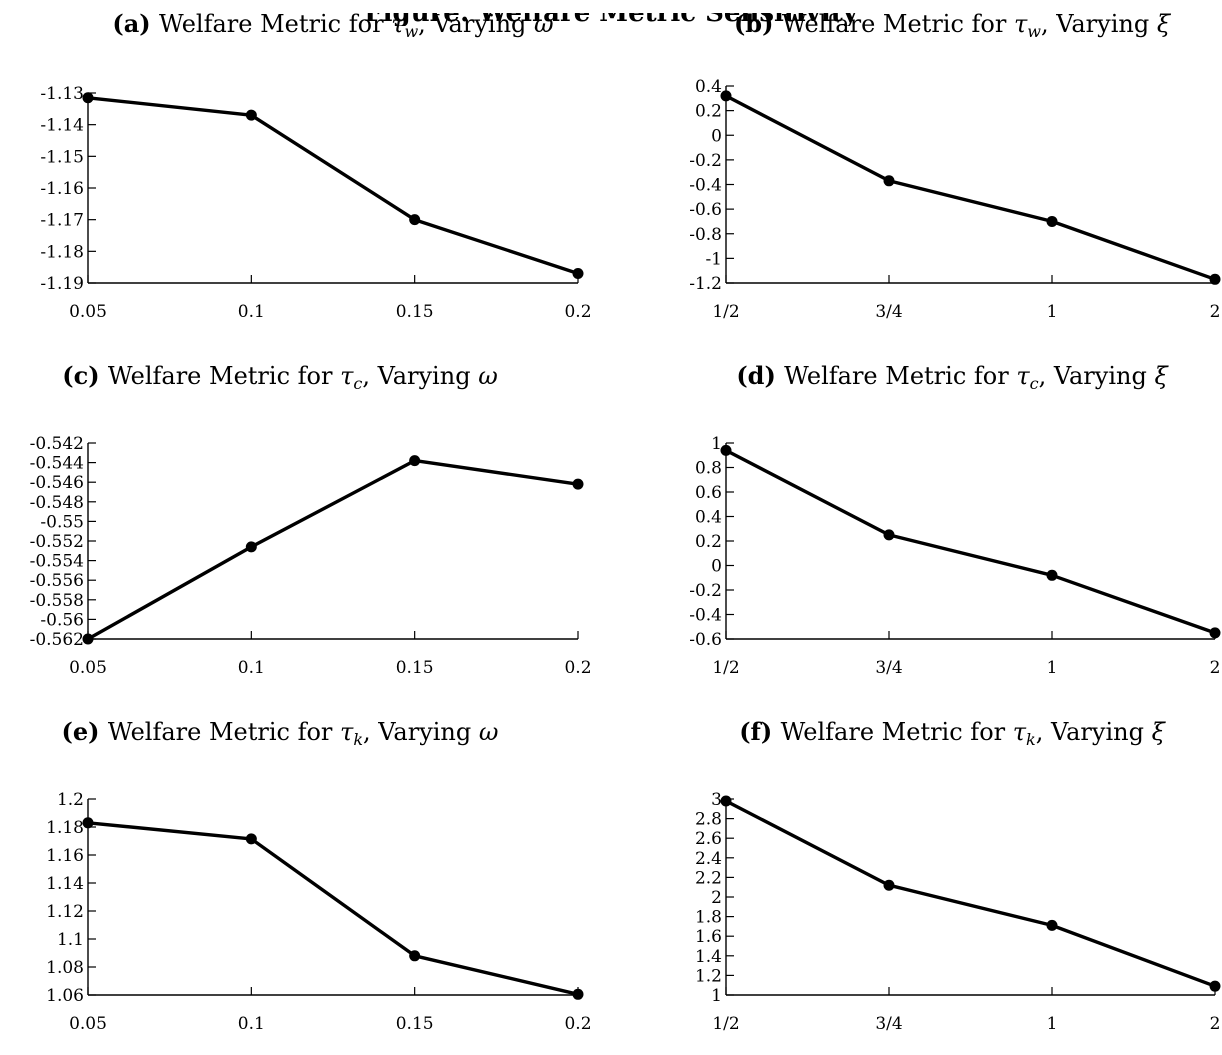  Describe the element at coordinates (62, 189) in the screenshot. I see `y-tick-label-a: -1.16` at that location.